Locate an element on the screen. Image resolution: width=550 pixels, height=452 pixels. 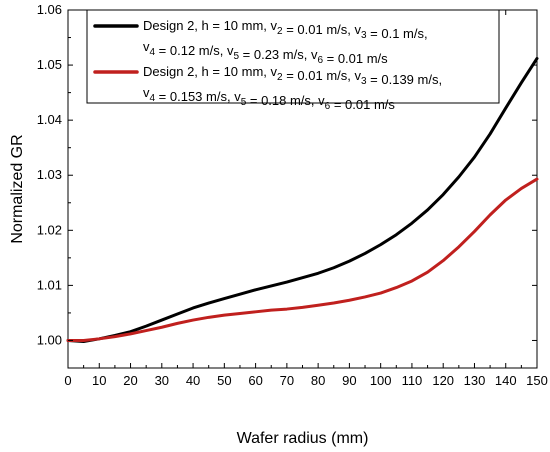
x-tick-label: 90 is located at coordinates (349, 380).